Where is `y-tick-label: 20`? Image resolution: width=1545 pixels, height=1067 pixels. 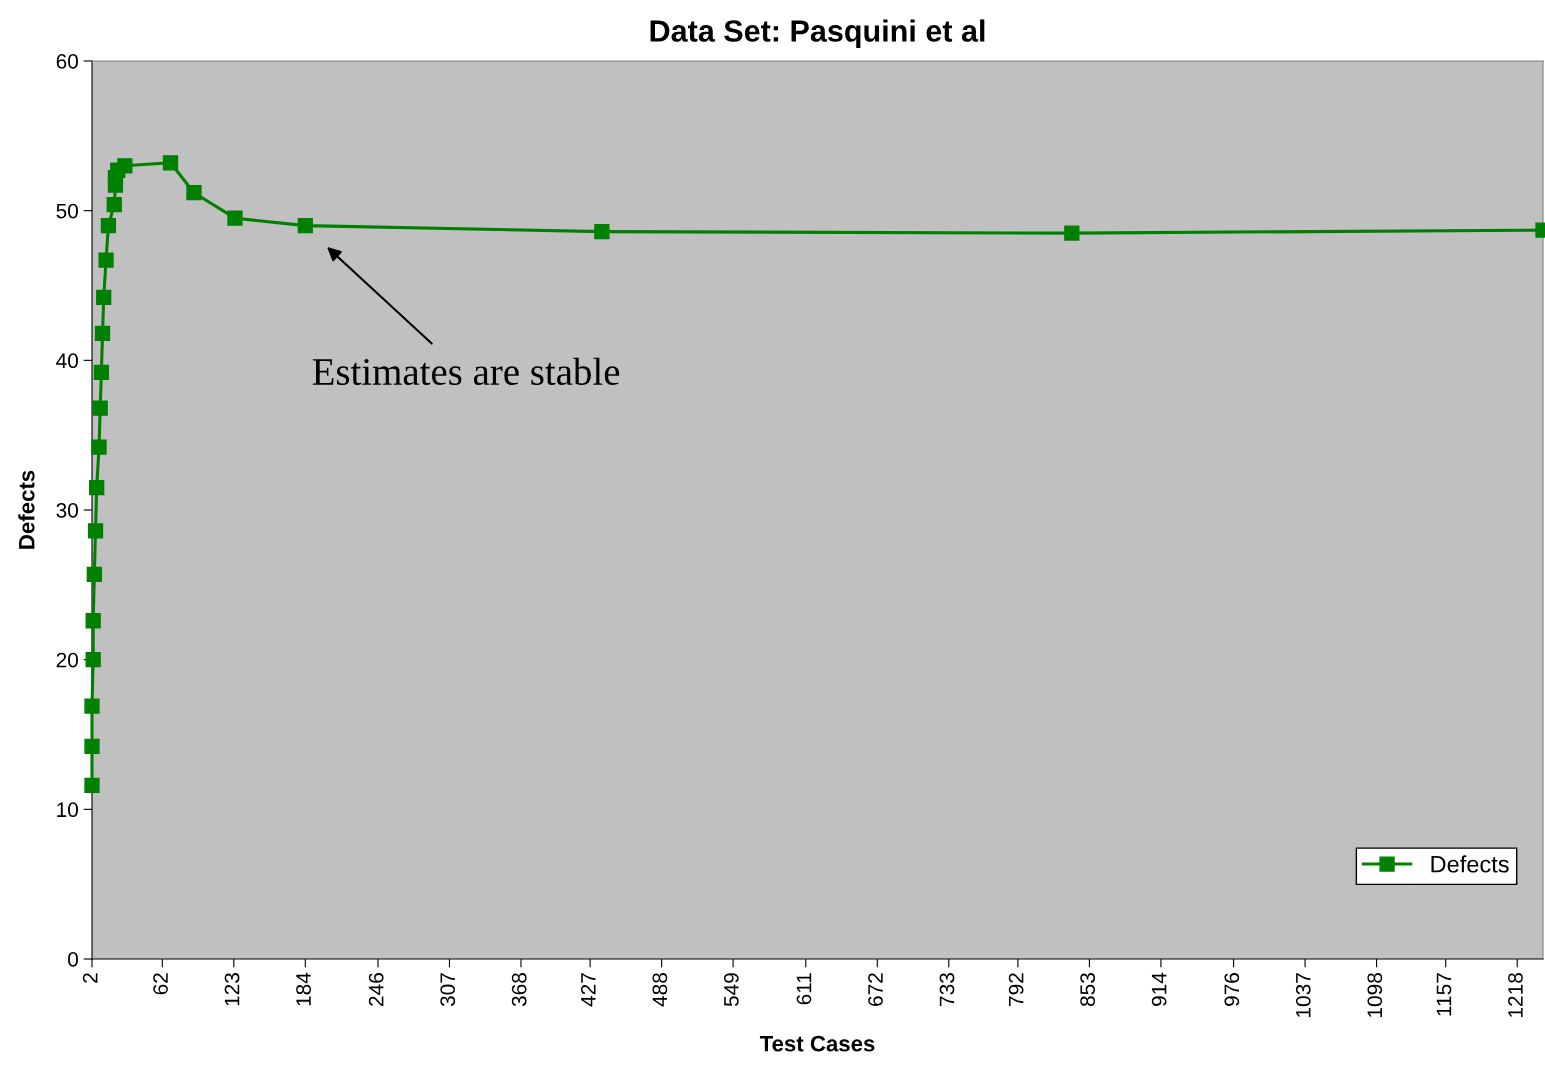
y-tick-label: 20 is located at coordinates (67, 660).